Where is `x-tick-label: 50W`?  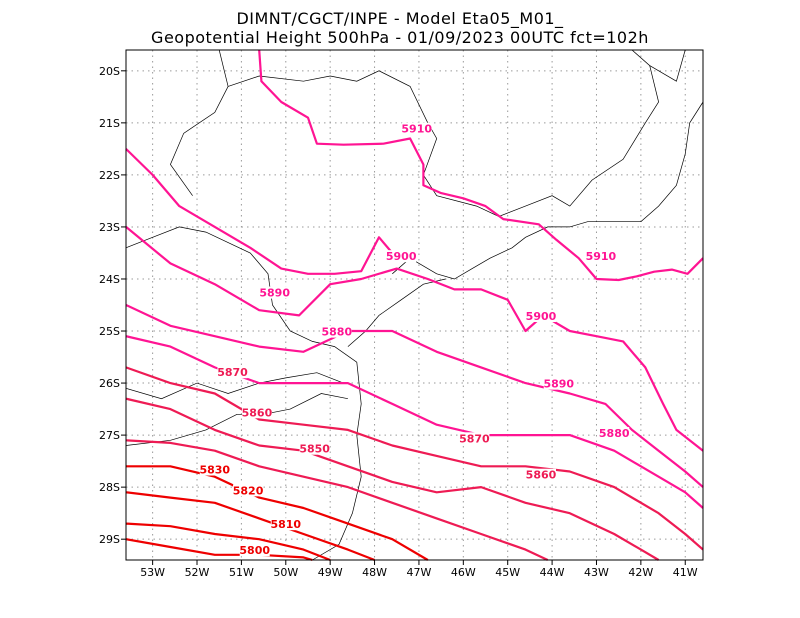 x-tick-label: 50W is located at coordinates (285, 572).